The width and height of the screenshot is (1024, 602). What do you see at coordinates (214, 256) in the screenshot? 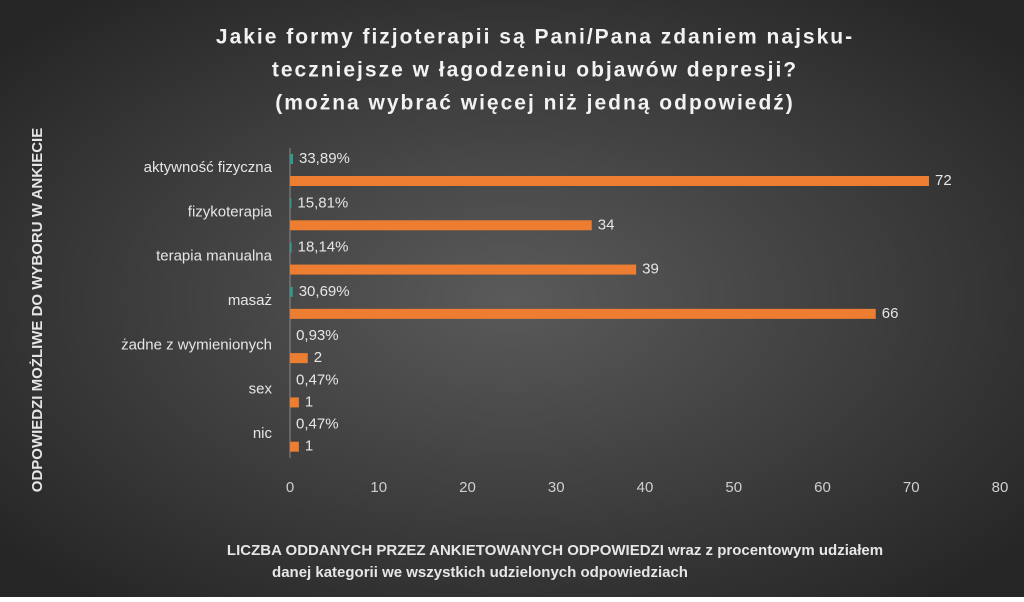
I see `y-tick-label: terapia manualna` at bounding box center [214, 256].